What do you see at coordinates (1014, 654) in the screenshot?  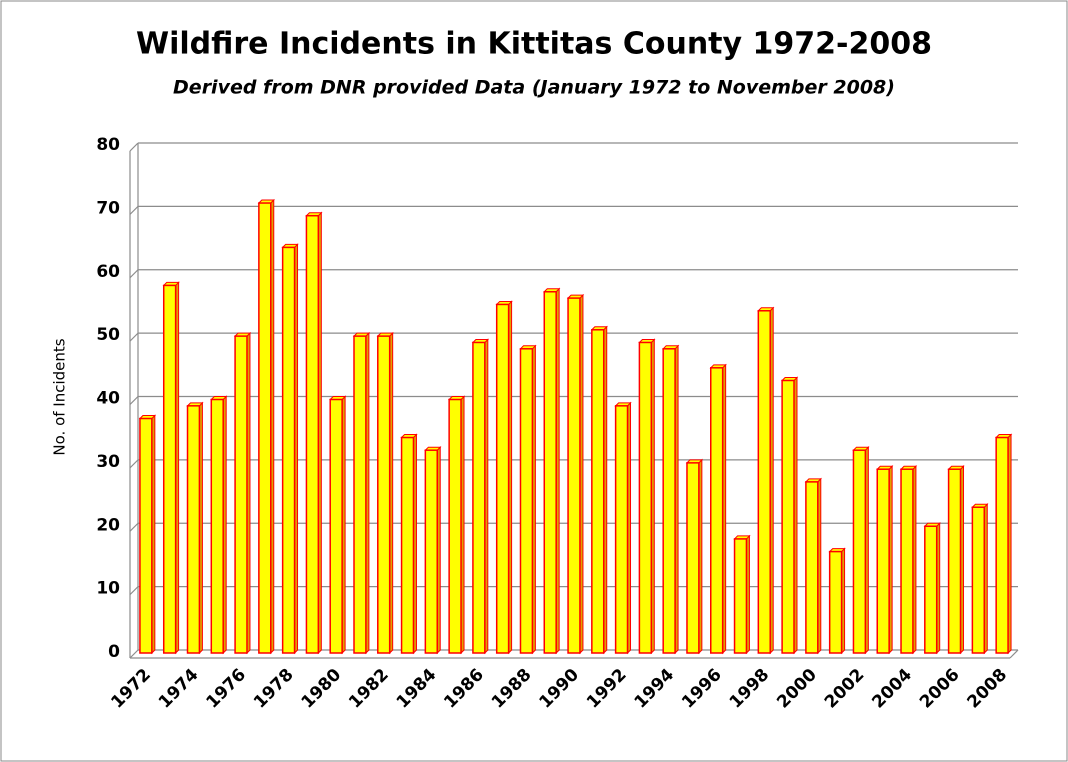 I see `x-axis-end` at bounding box center [1014, 654].